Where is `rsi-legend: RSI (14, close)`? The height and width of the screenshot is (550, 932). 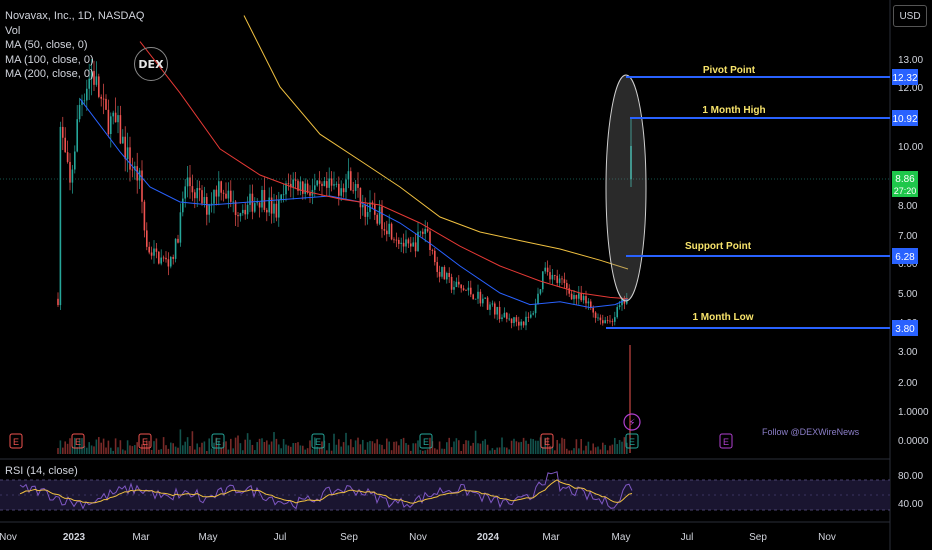
rsi-legend: RSI (14, close) is located at coordinates (41, 471).